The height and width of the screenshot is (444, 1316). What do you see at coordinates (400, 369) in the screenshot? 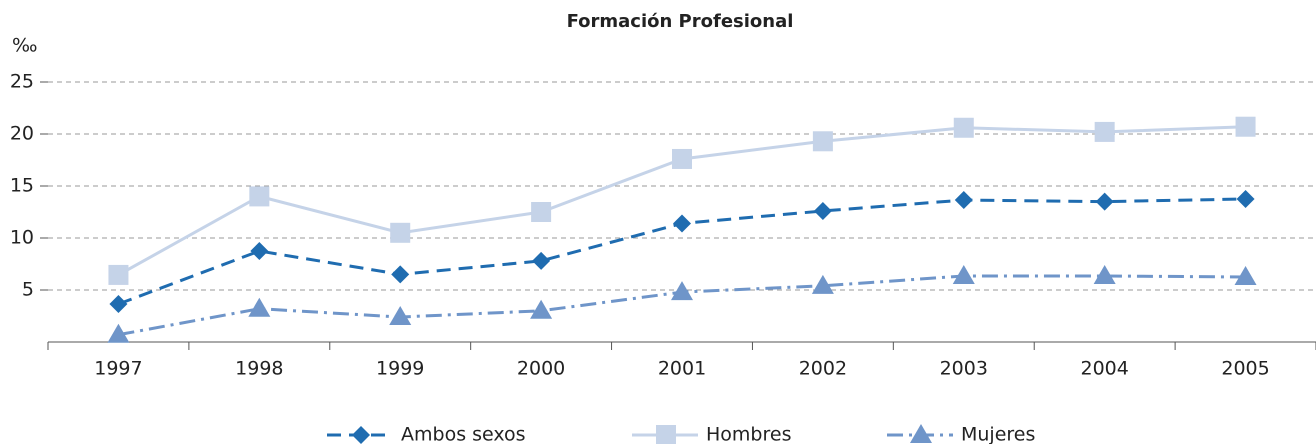
I see `x-tick-label: 1999` at bounding box center [400, 369].